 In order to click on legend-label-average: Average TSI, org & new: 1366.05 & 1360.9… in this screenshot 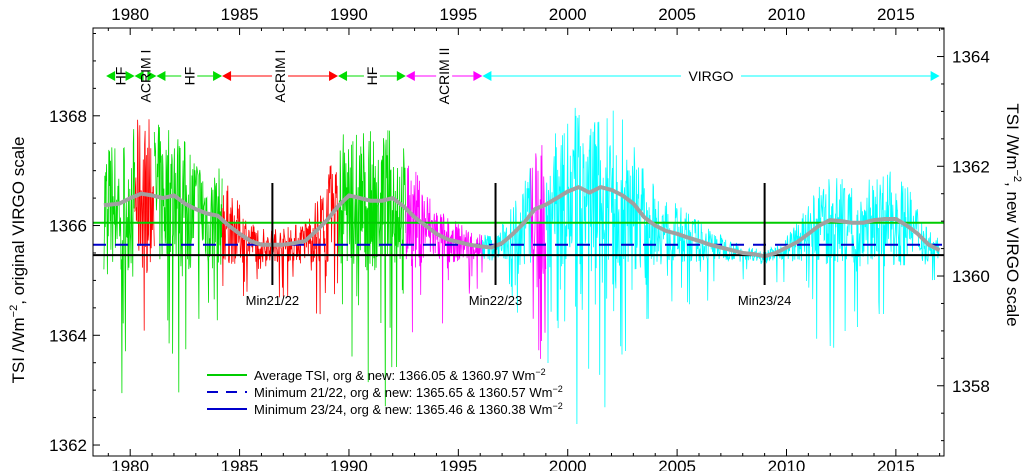, I will do `click(400, 375)`.